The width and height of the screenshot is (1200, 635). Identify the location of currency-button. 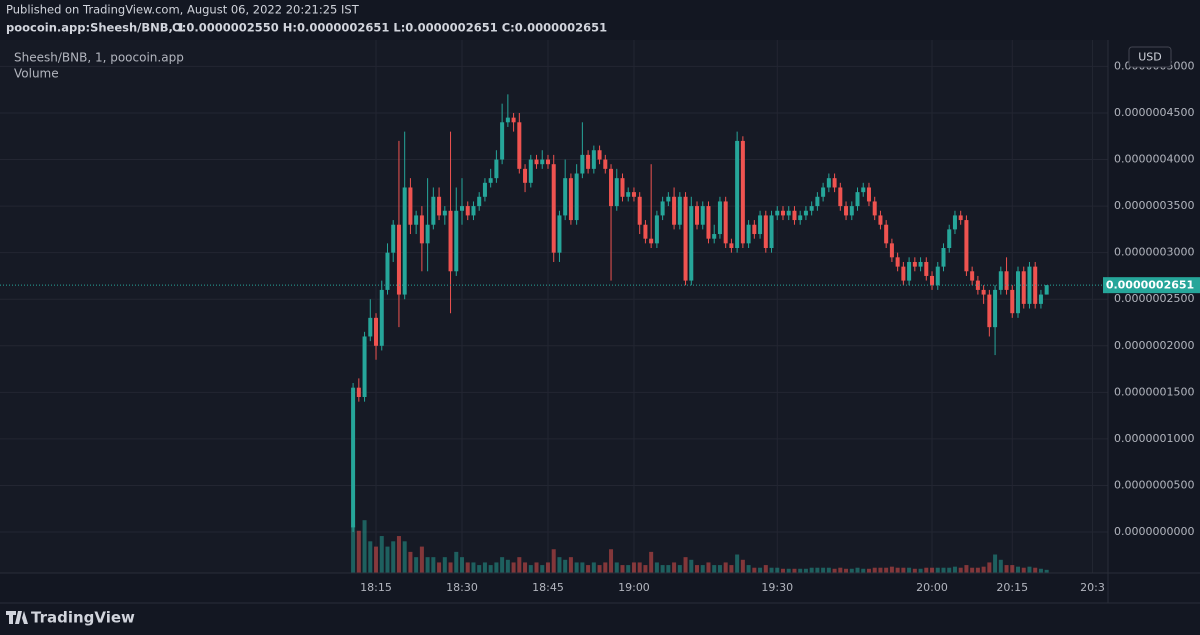
(1150, 57).